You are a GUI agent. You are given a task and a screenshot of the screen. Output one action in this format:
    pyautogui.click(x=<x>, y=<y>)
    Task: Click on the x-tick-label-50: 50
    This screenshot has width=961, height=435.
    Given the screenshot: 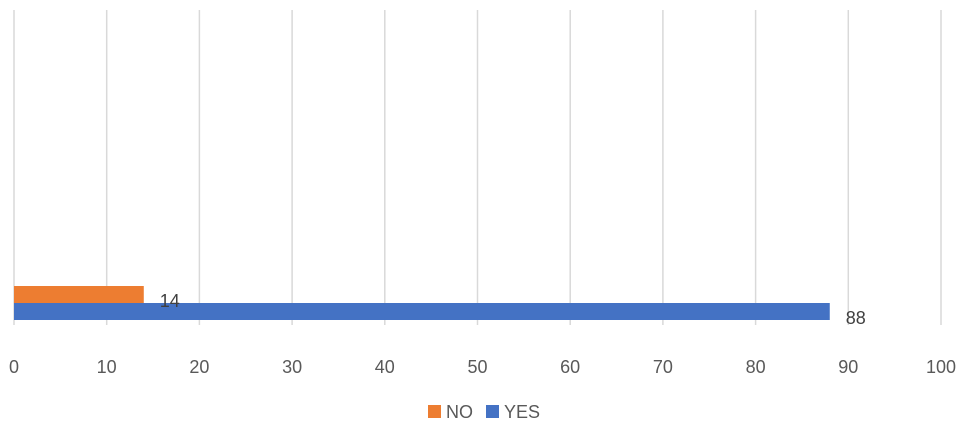 What is the action you would take?
    pyautogui.click(x=477, y=367)
    